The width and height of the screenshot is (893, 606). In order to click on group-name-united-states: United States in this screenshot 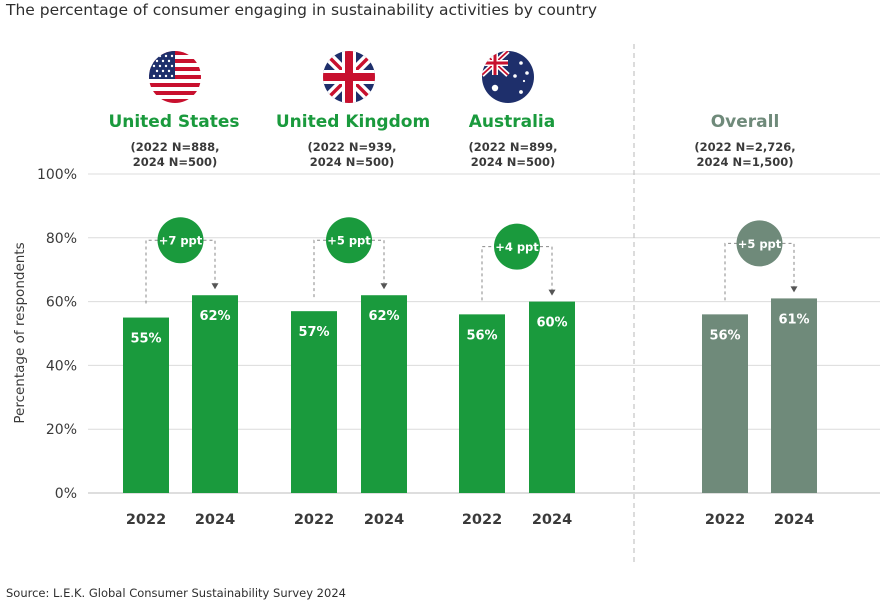, I will do `click(174, 122)`.